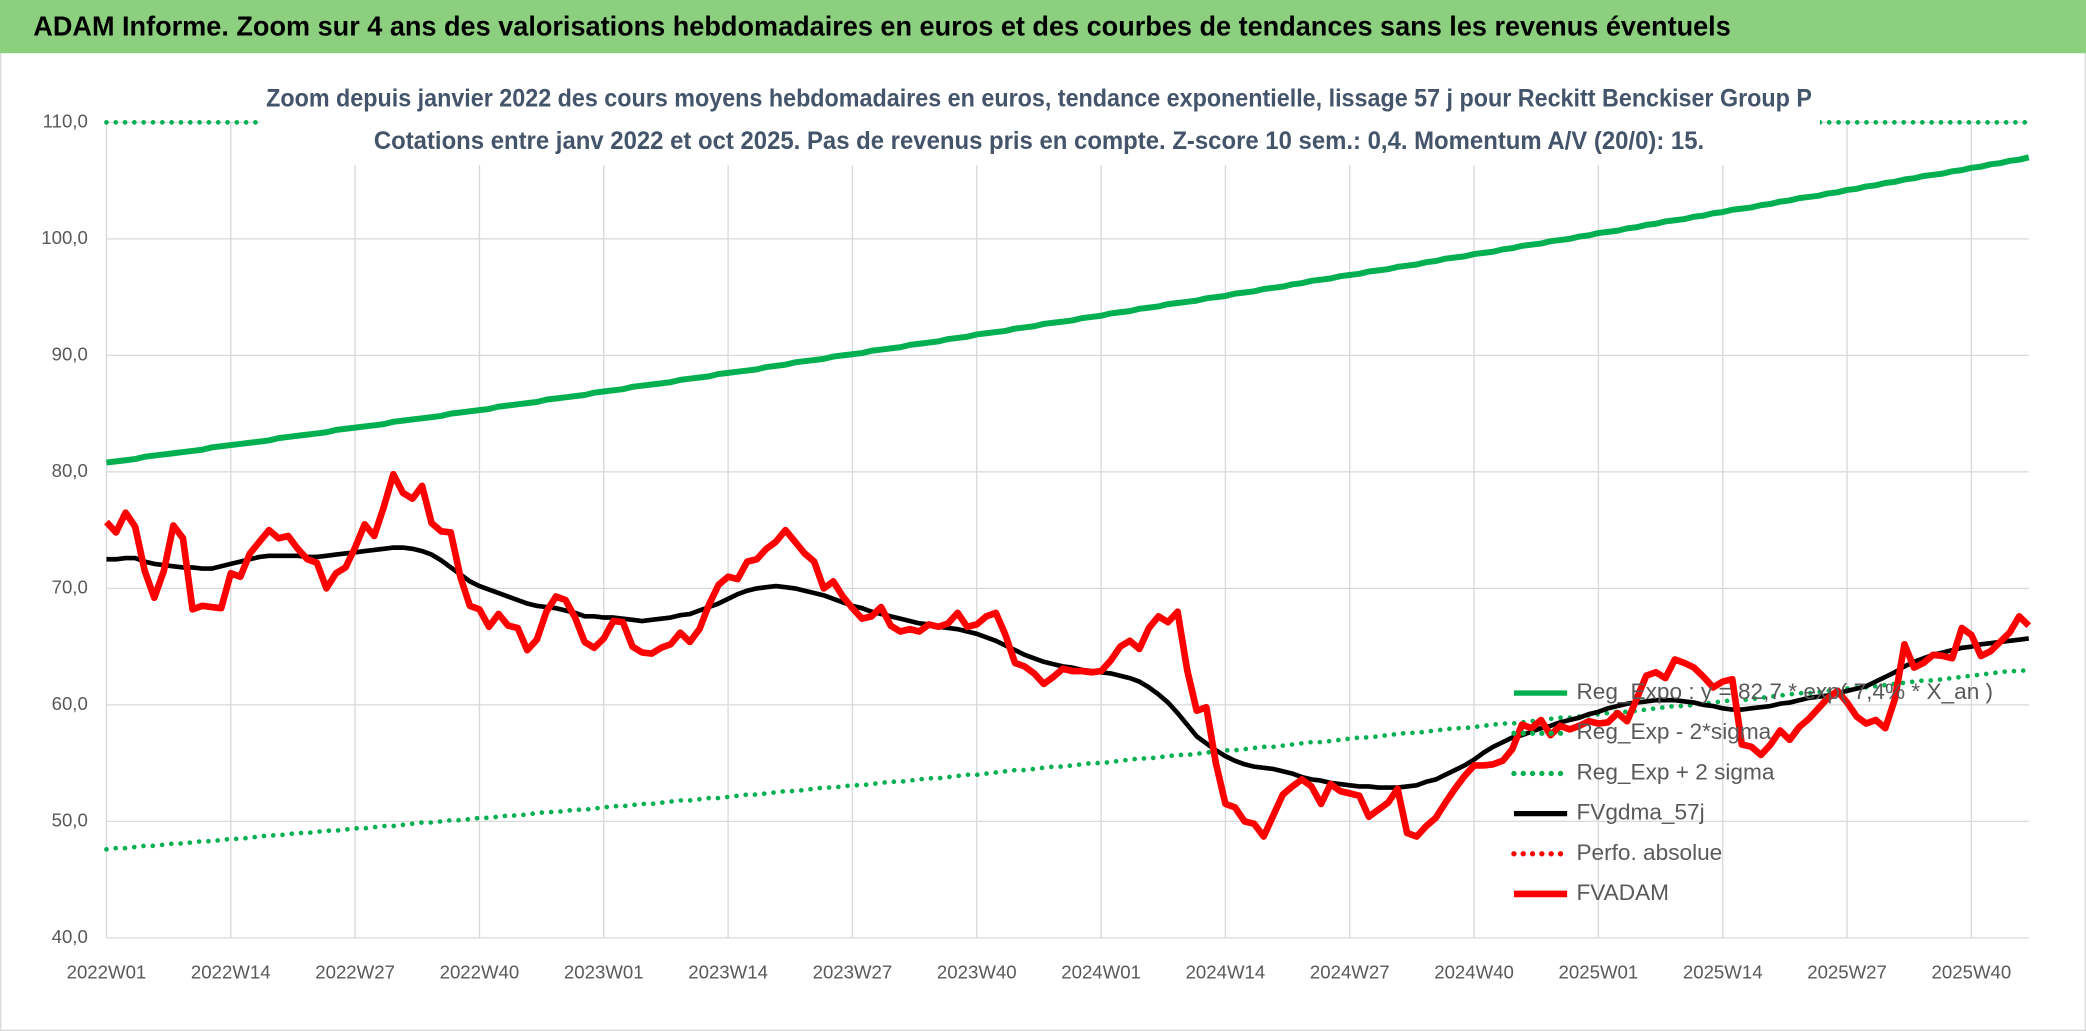 This screenshot has height=1031, width=2086. What do you see at coordinates (853, 972) in the screenshot?
I see `x-tick-label: 2023W27` at bounding box center [853, 972].